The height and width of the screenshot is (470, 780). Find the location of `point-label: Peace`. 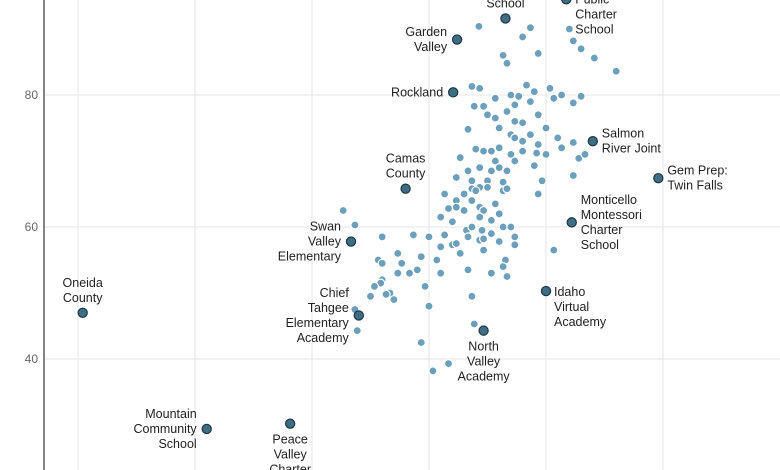

point-label: Peace is located at coordinates (289, 440).